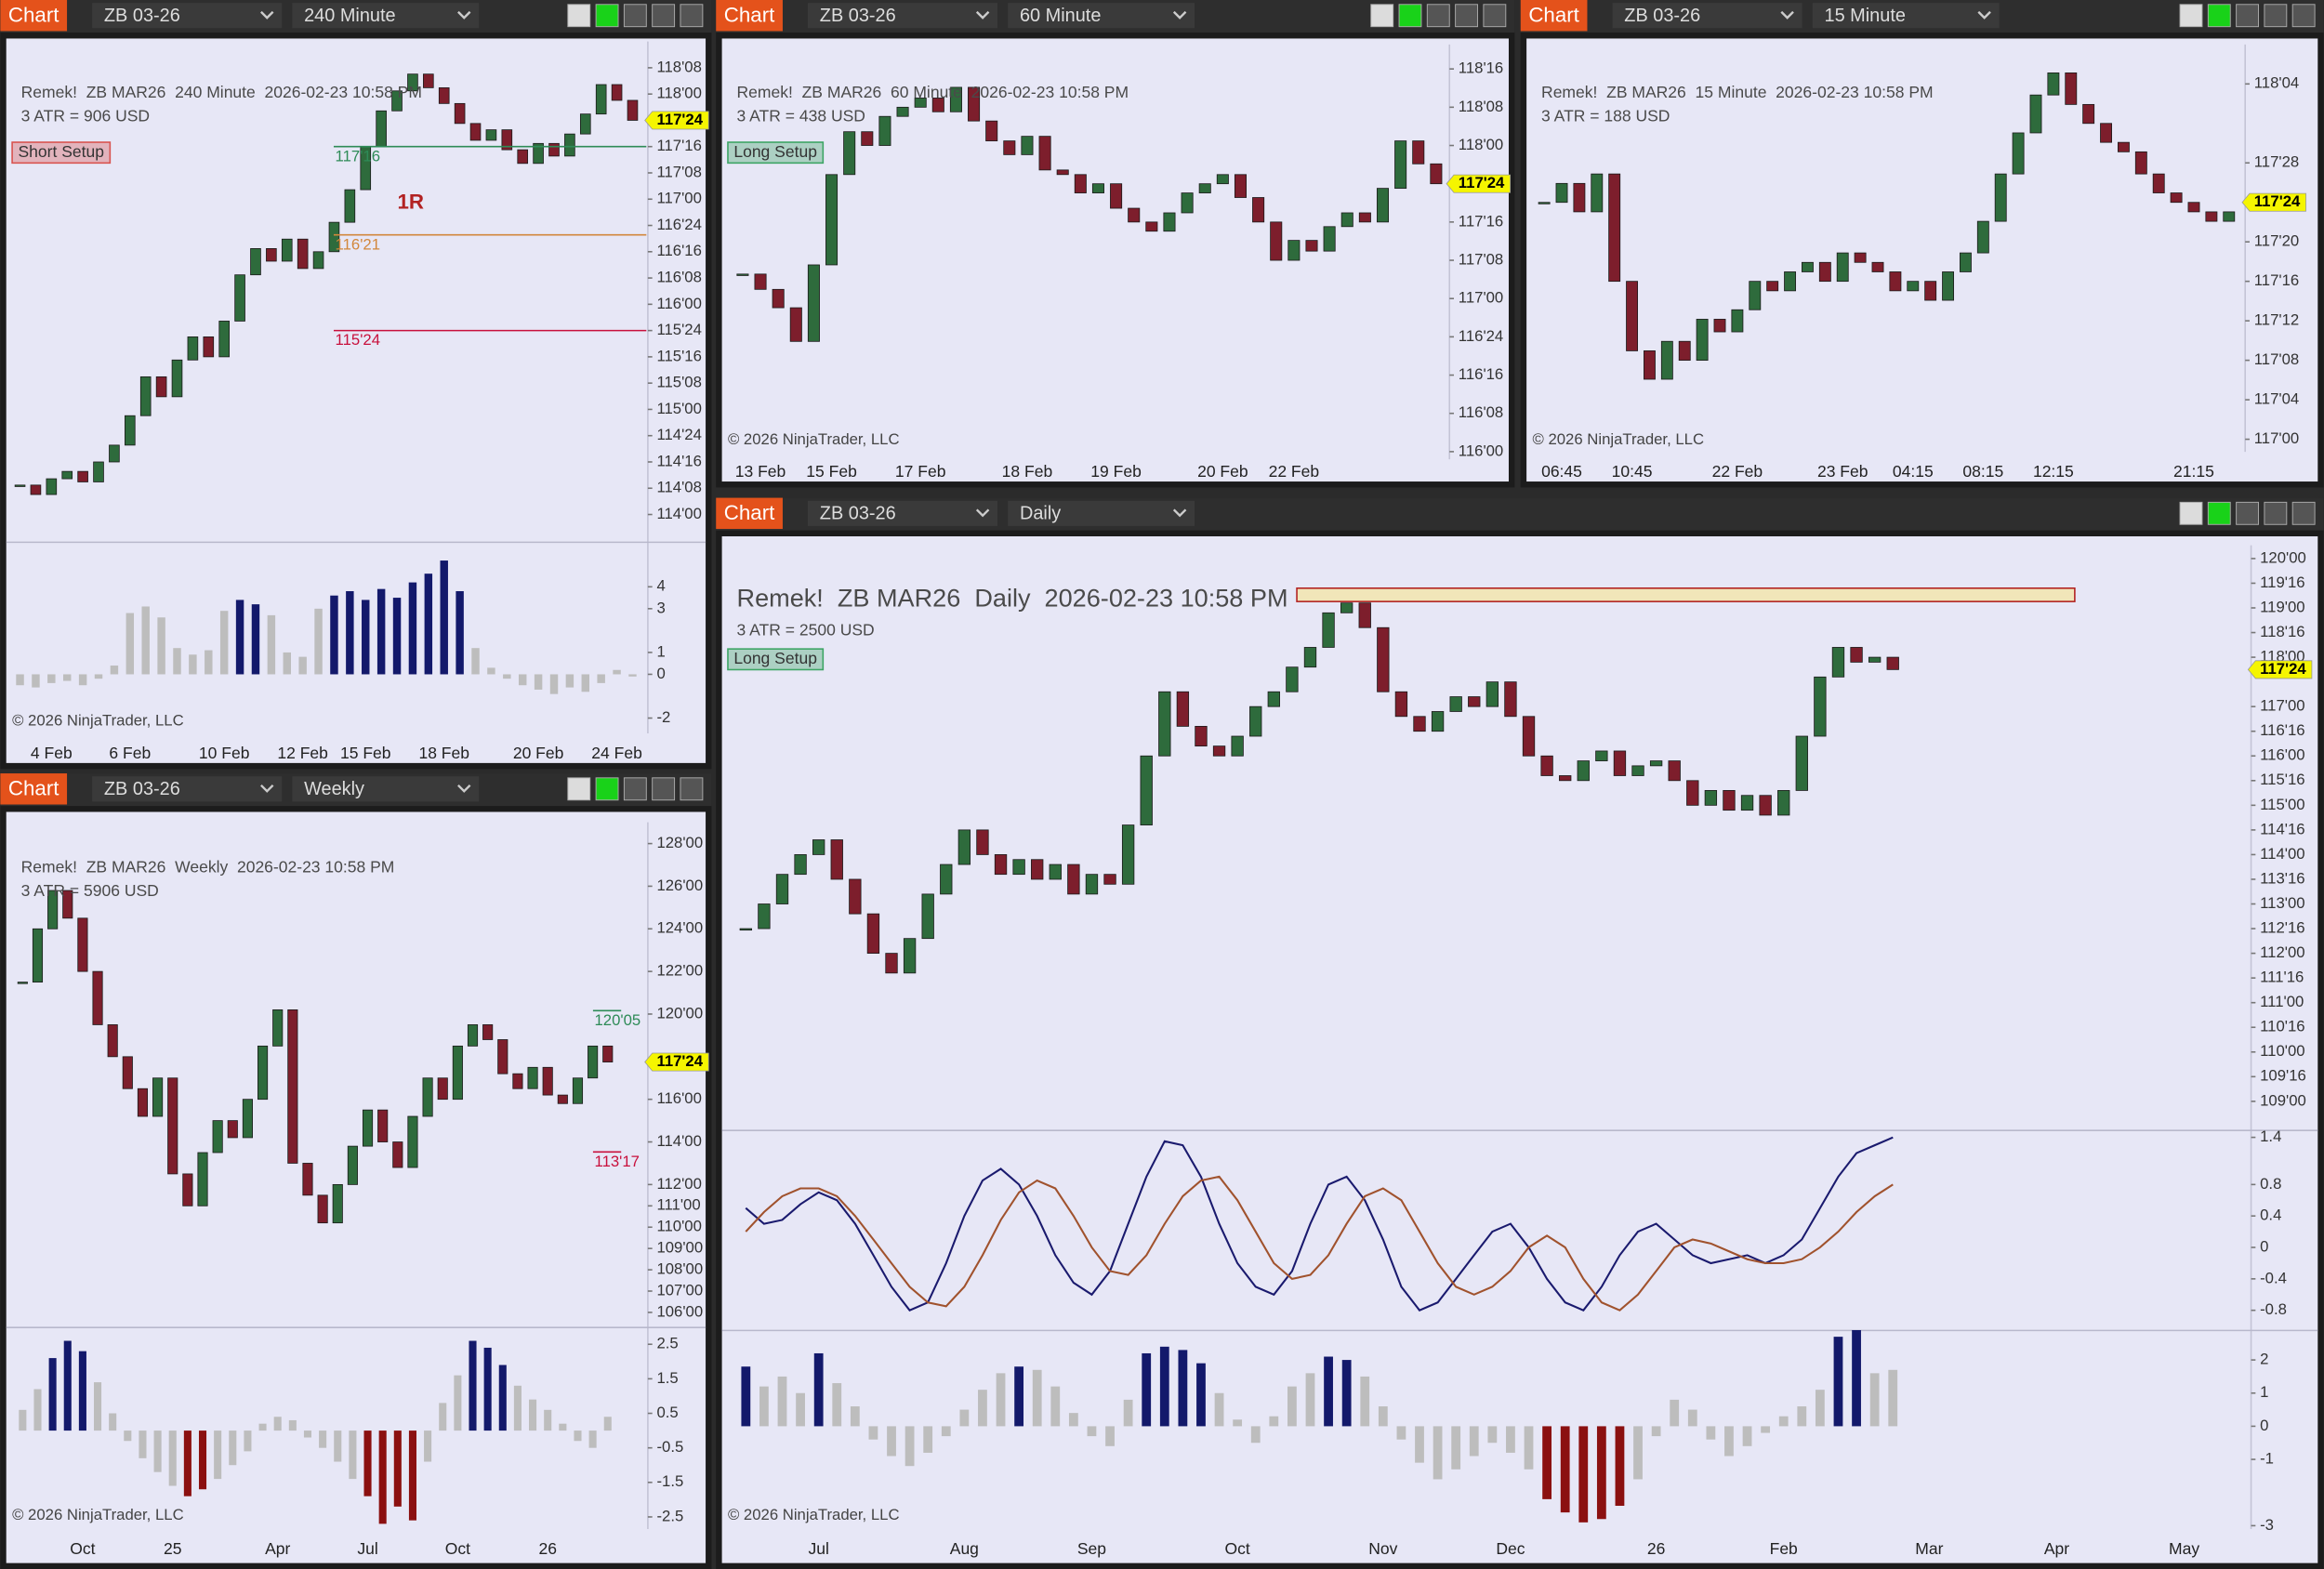 This screenshot has width=2324, height=1569. I want to click on dropdown-value: 60 Minute, so click(1060, 16).